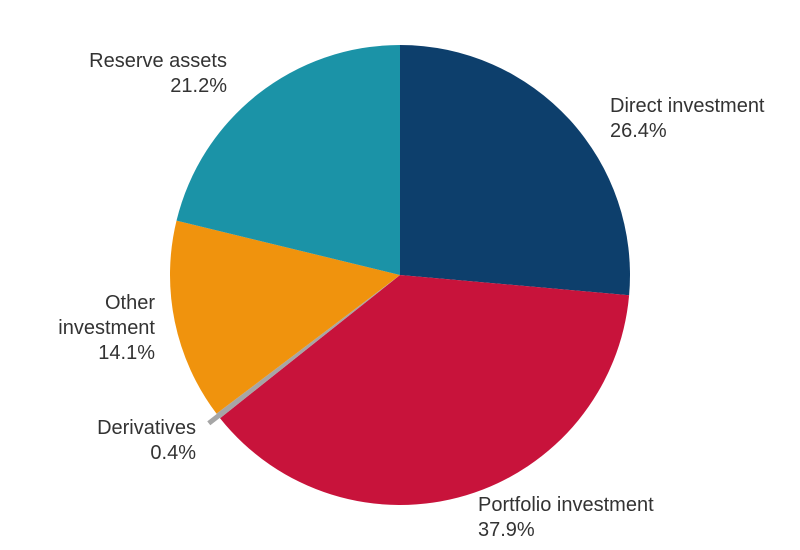 Image resolution: width=800 pixels, height=550 pixels. Describe the element at coordinates (215, 418) in the screenshot. I see `derivatives-leader-line` at that location.